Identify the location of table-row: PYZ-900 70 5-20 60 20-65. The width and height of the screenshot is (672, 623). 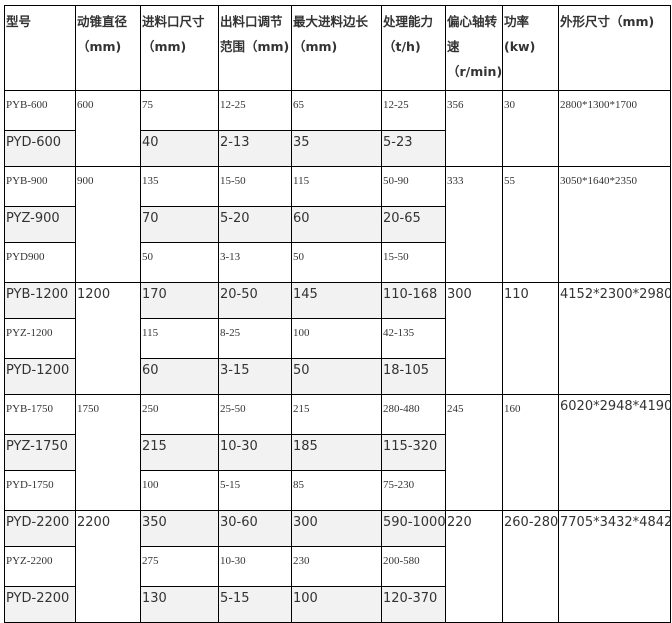
(337, 224).